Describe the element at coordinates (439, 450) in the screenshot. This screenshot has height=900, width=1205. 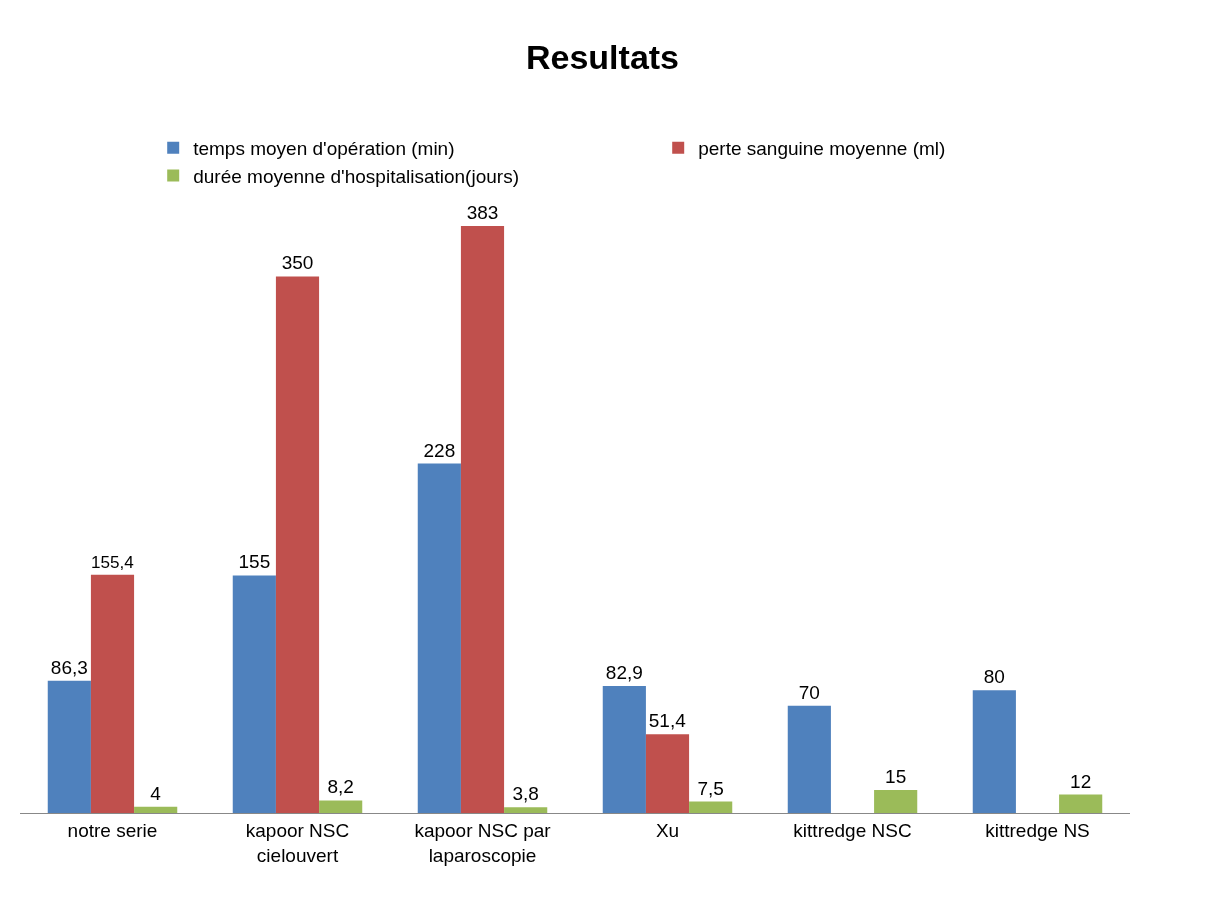
I see `data-label: 228` at that location.